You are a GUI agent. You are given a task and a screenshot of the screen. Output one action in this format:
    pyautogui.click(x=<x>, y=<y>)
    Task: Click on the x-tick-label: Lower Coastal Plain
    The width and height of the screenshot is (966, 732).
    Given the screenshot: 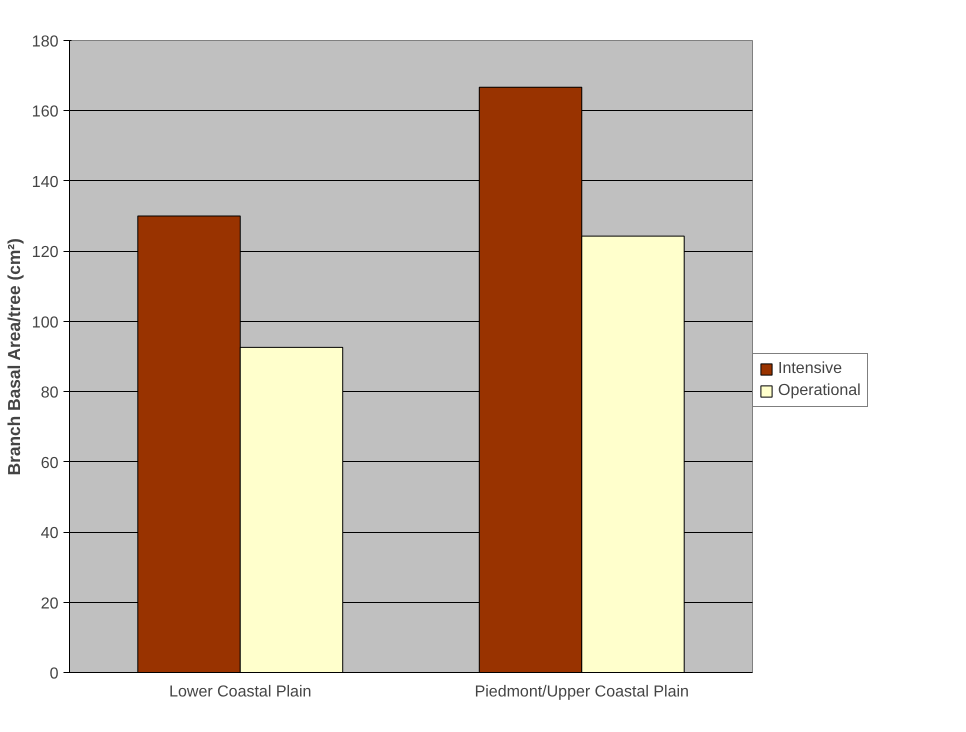 What is the action you would take?
    pyautogui.click(x=240, y=692)
    